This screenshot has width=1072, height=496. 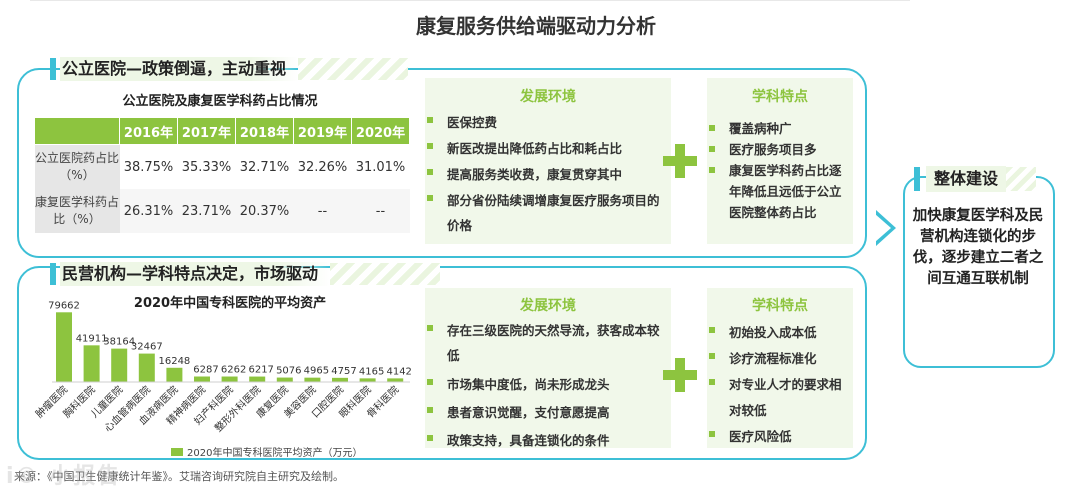 I want to click on data-label: 41911, so click(x=92, y=338).